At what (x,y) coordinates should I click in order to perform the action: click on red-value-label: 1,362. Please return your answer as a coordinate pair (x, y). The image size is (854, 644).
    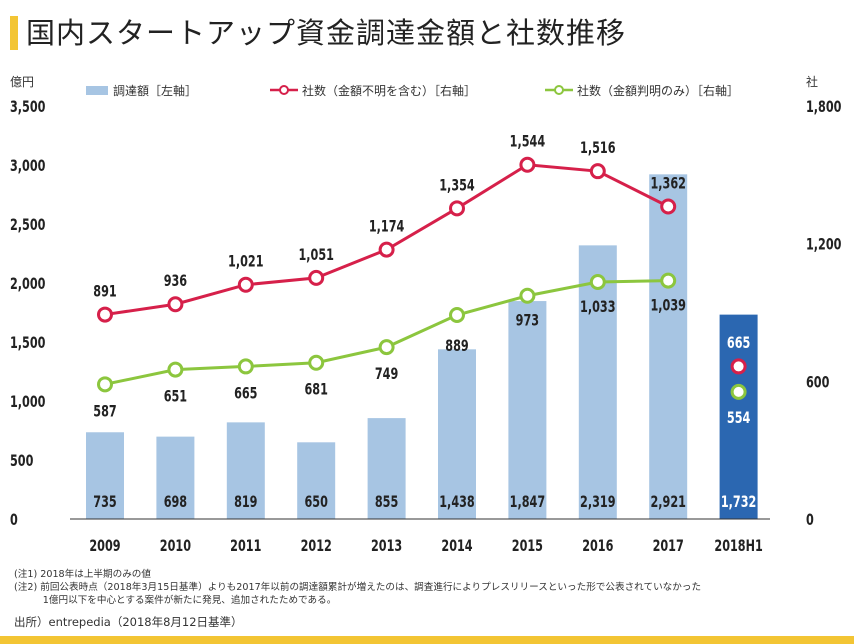
    Looking at the image, I should click on (667, 184).